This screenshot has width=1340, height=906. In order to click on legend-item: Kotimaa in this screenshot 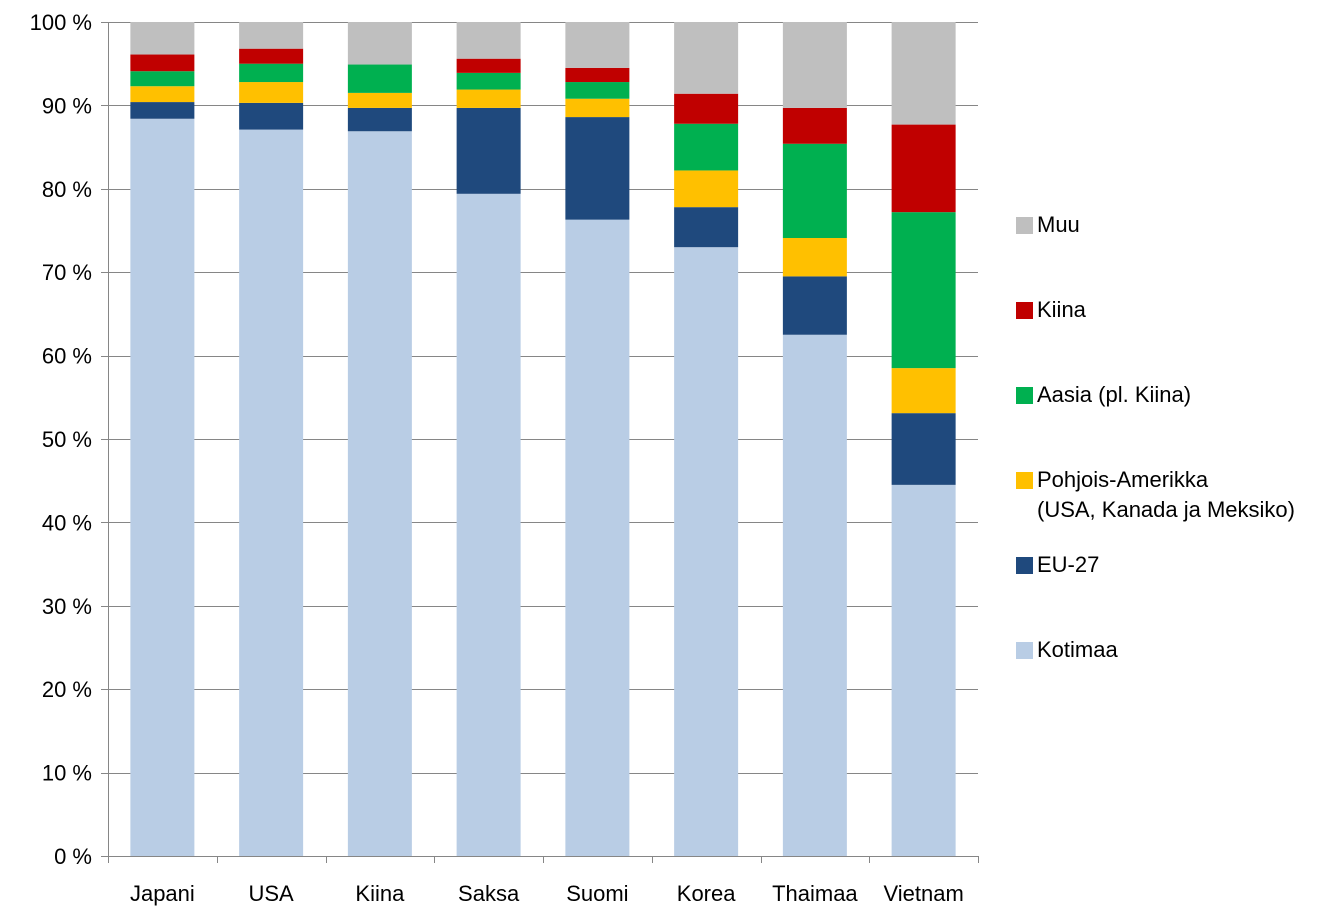, I will do `click(1067, 650)`.